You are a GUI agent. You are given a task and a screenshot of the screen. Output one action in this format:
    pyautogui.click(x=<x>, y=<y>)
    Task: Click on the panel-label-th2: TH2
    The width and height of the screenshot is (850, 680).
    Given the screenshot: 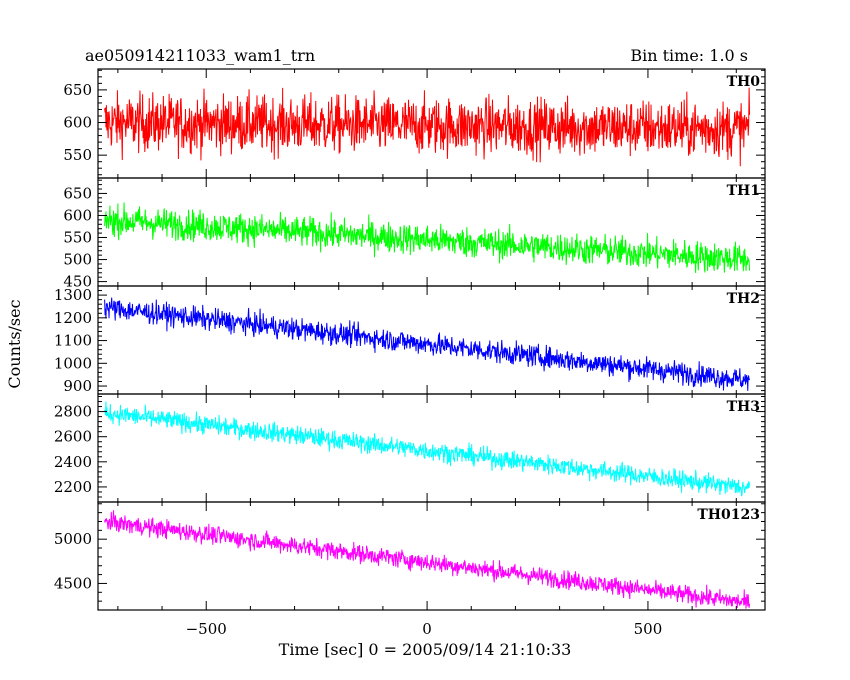 What is the action you would take?
    pyautogui.click(x=743, y=299)
    